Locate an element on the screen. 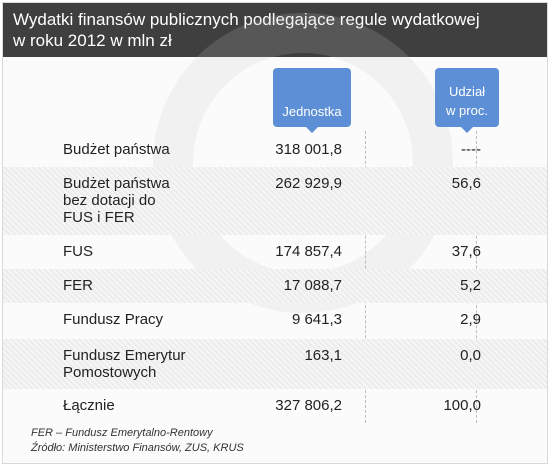 This screenshot has height=468, width=550. row-label: Budżet państwa bez dotacji do FUS i FER is located at coordinates (116, 200).